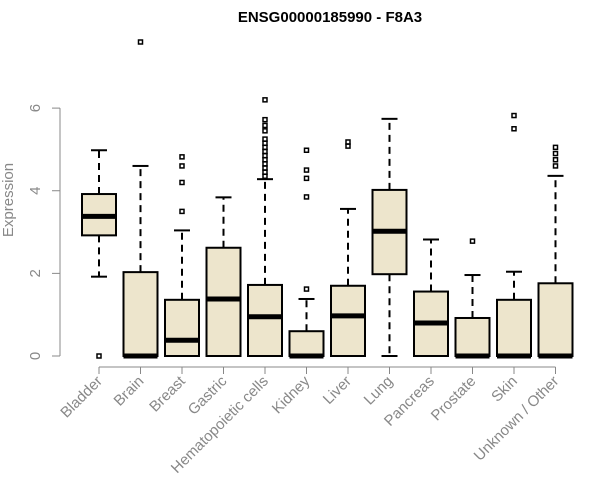 The height and width of the screenshot is (500, 600). What do you see at coordinates (35, 273) in the screenshot?
I see `y-tick-label: 2` at bounding box center [35, 273].